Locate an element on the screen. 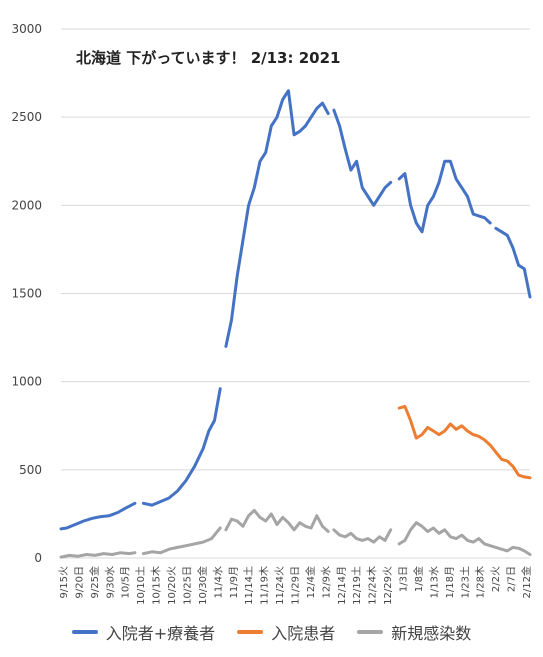 The height and width of the screenshot is (657, 543). x-tick-label: 11/9月 is located at coordinates (234, 582).